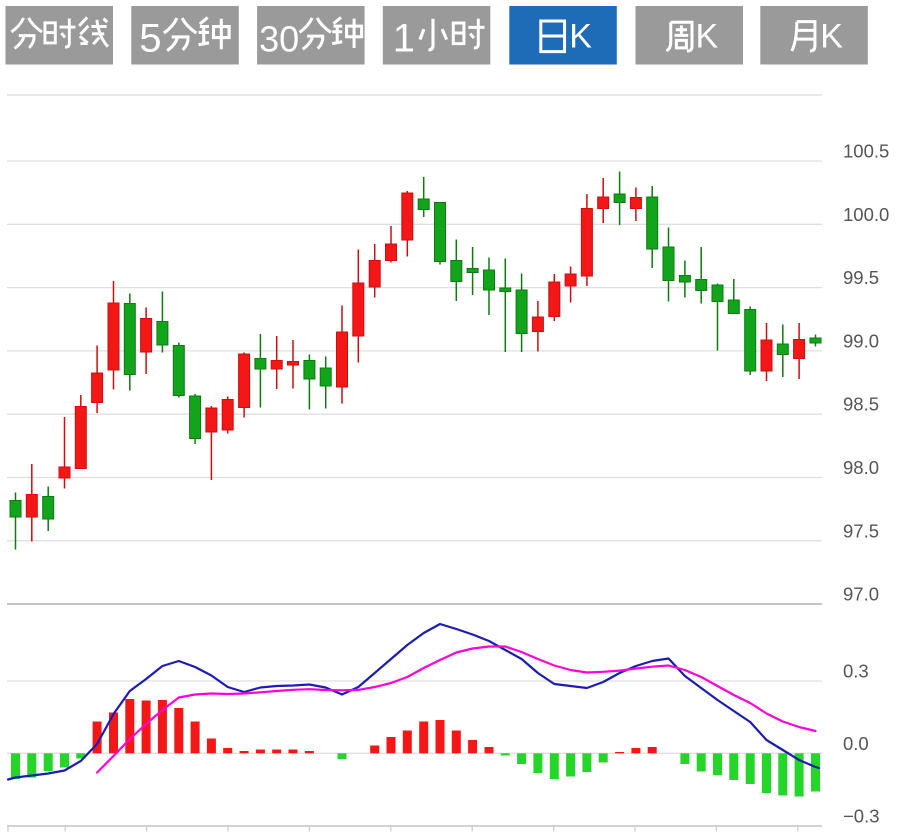  I want to click on svg-text: 1, so click(404, 39).